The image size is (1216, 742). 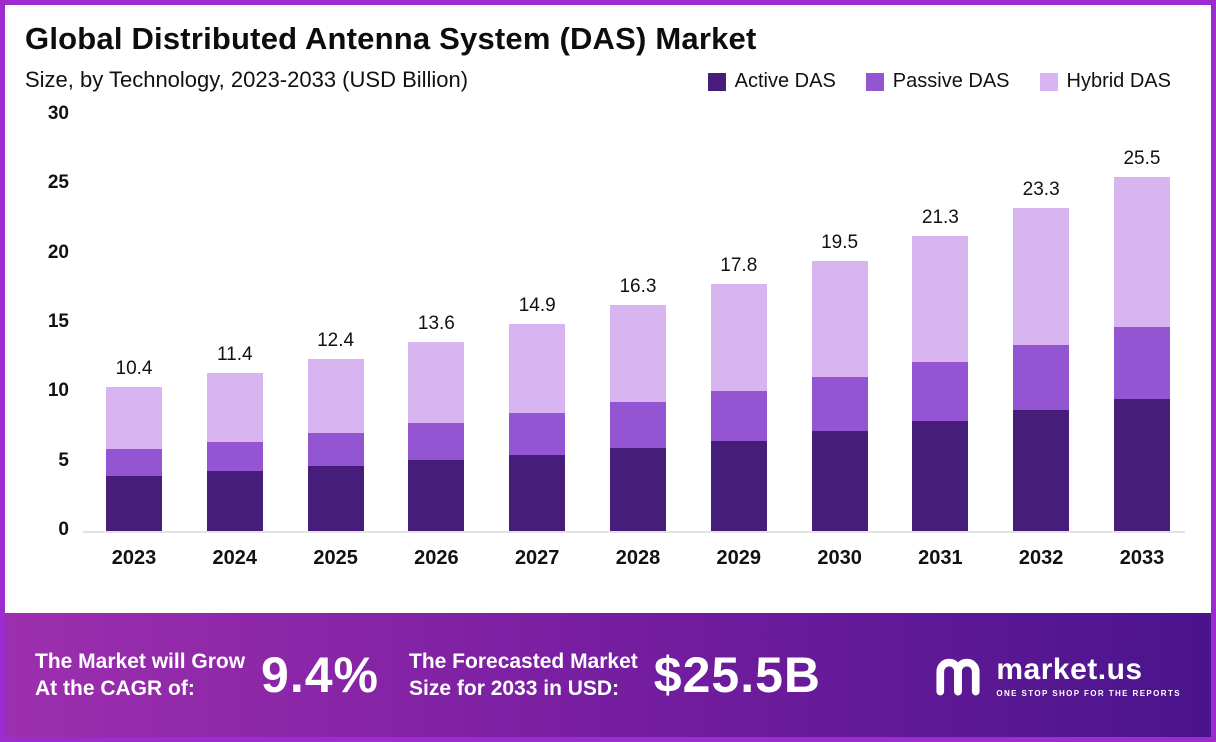 What do you see at coordinates (737, 675) in the screenshot?
I see `forecast-value: $25.5B` at bounding box center [737, 675].